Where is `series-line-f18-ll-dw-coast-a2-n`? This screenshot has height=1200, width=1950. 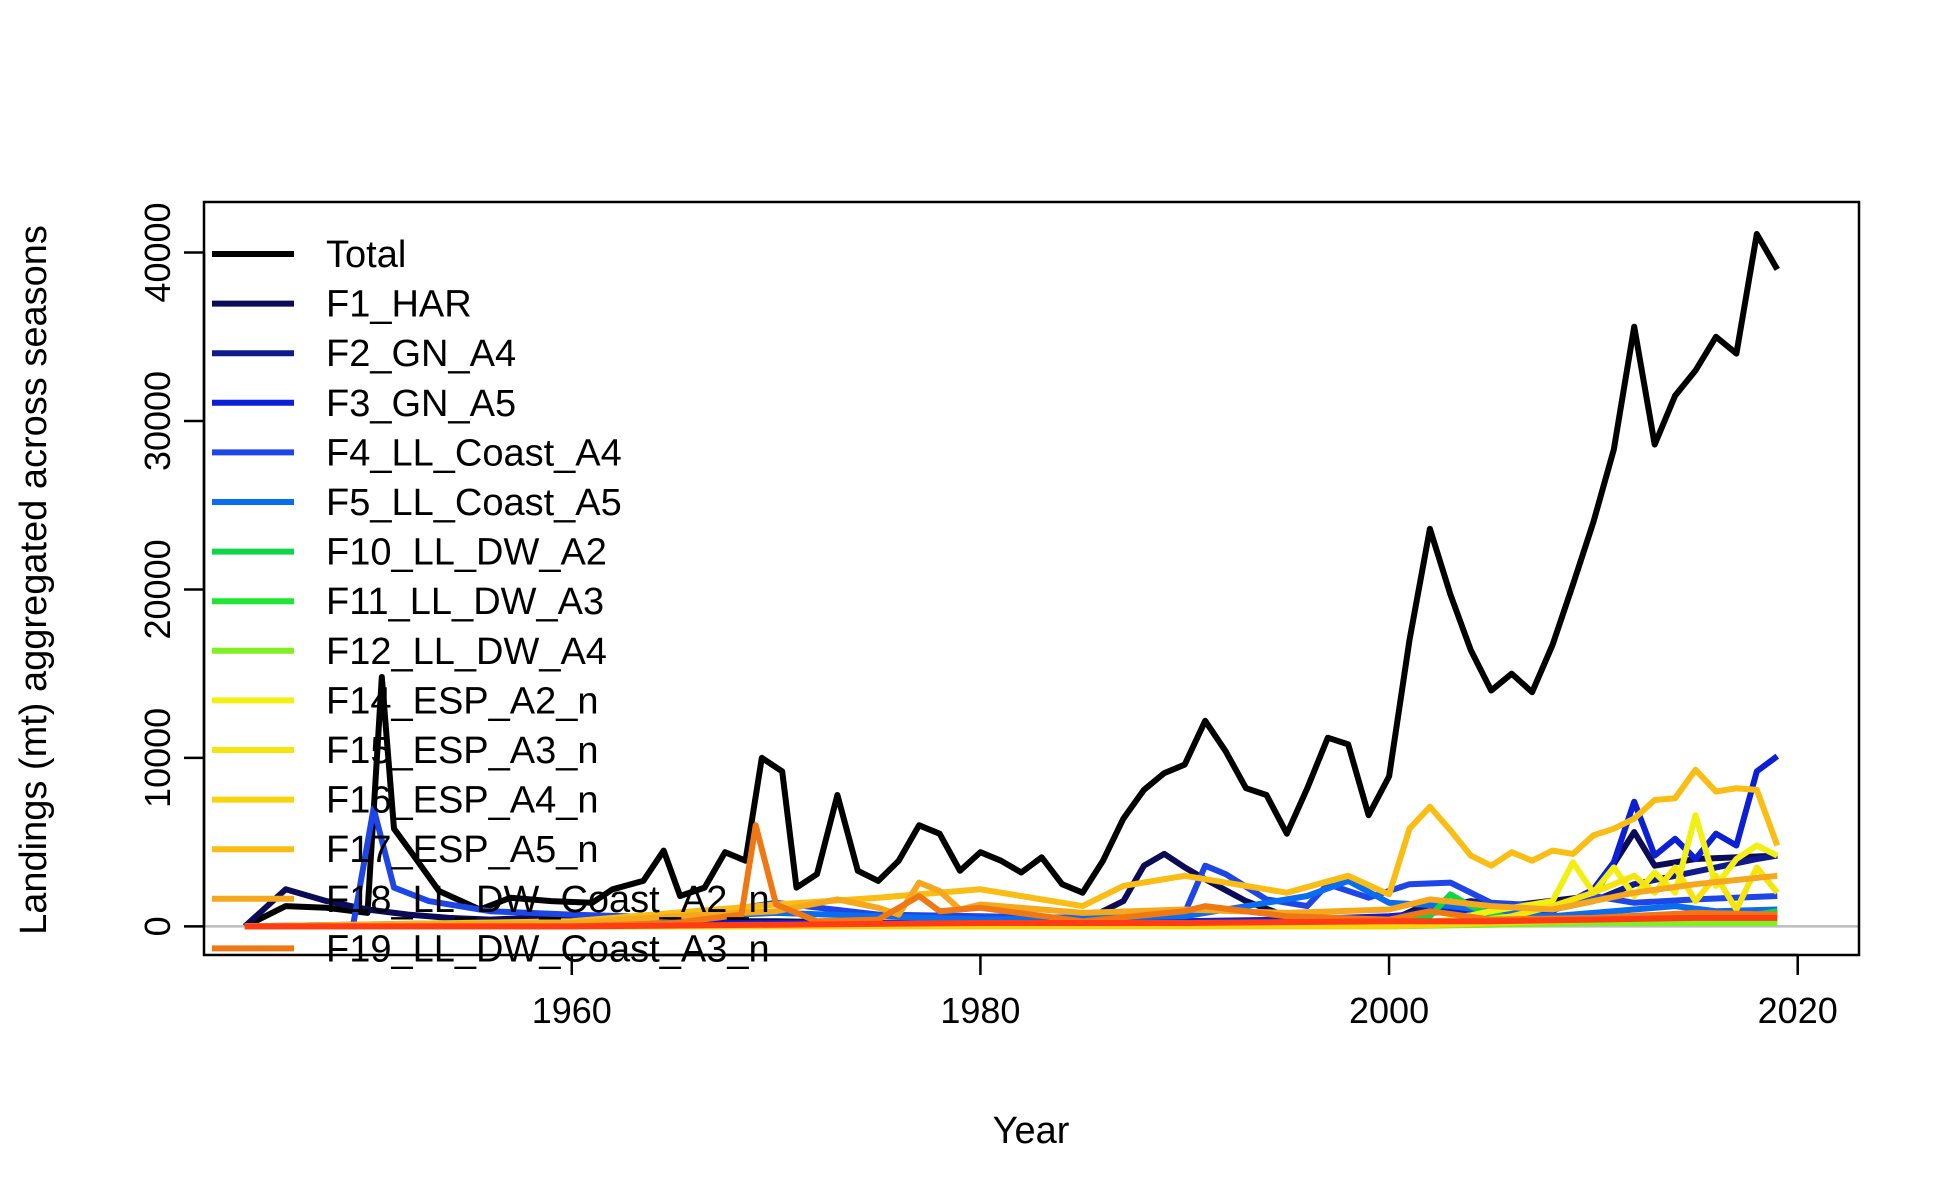 series-line-f18-ll-dw-coast-a2-n is located at coordinates (1011, 901).